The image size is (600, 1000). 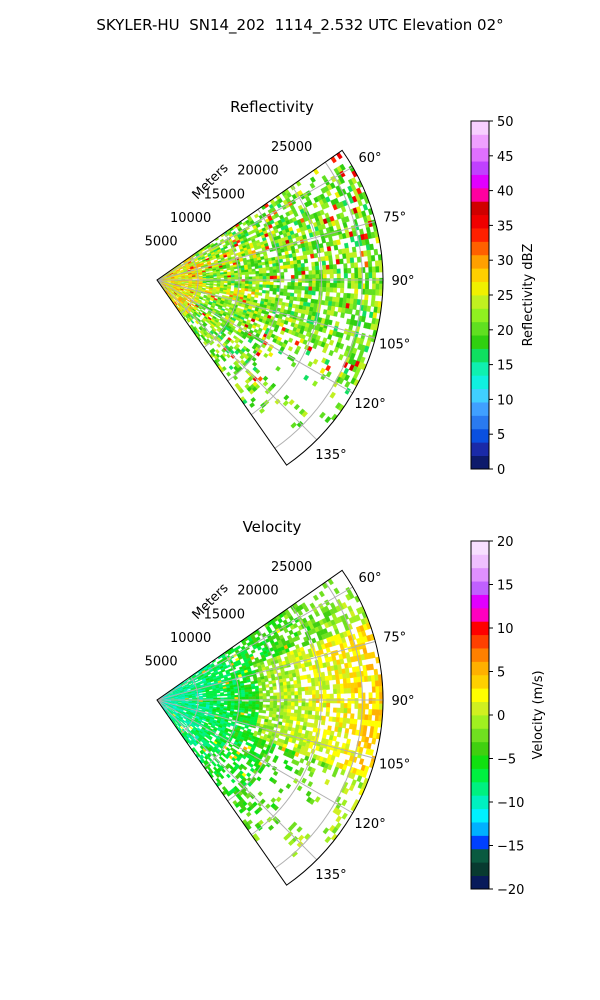 I want to click on panel-title: Reflectivity, so click(x=272, y=107).